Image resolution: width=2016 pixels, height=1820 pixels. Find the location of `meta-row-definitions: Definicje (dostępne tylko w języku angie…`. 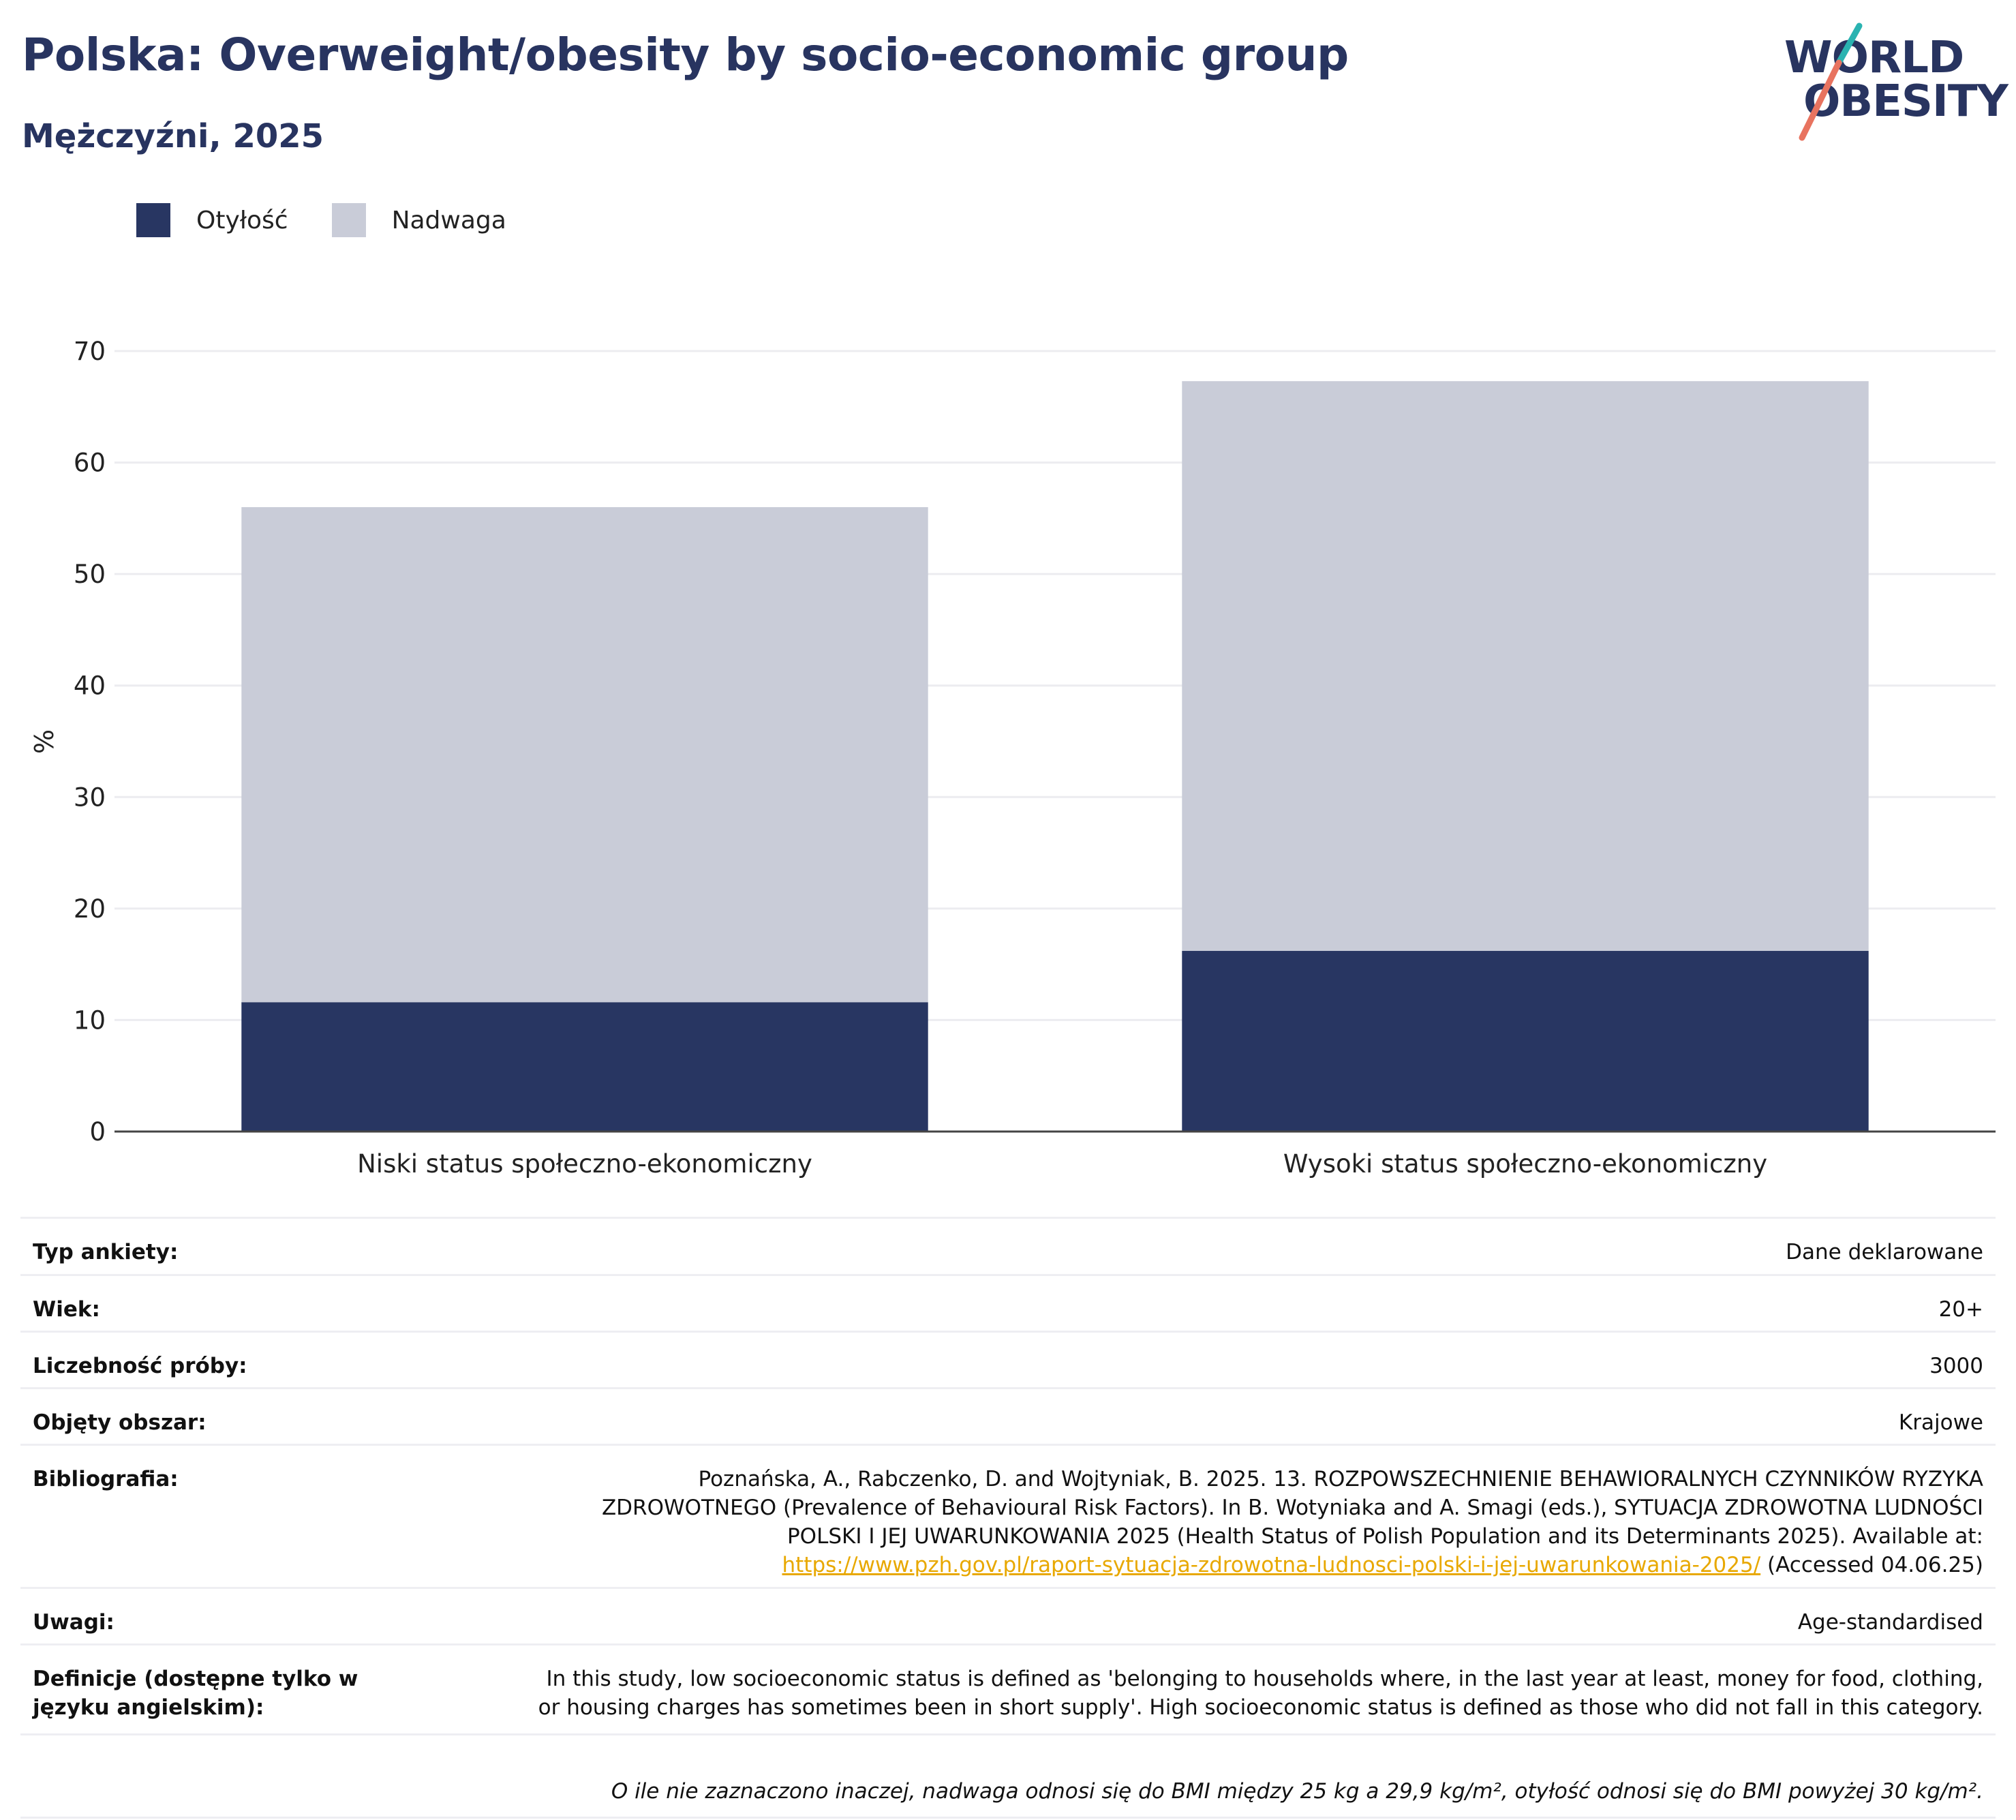

meta-row-definitions: Definicje (dostępne tylko w języku angie… is located at coordinates (1008, 1688).